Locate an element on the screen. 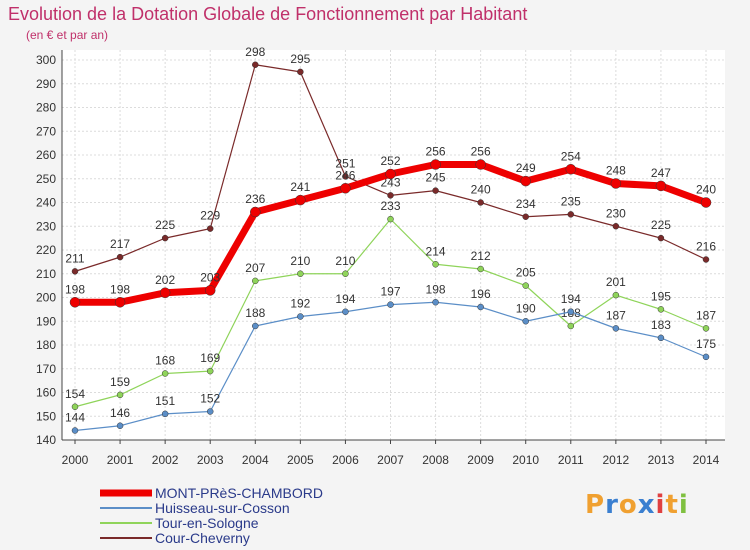 This screenshot has height=550, width=750. legend-label: MONT-PRèS-CHAMBORD is located at coordinates (239, 493).